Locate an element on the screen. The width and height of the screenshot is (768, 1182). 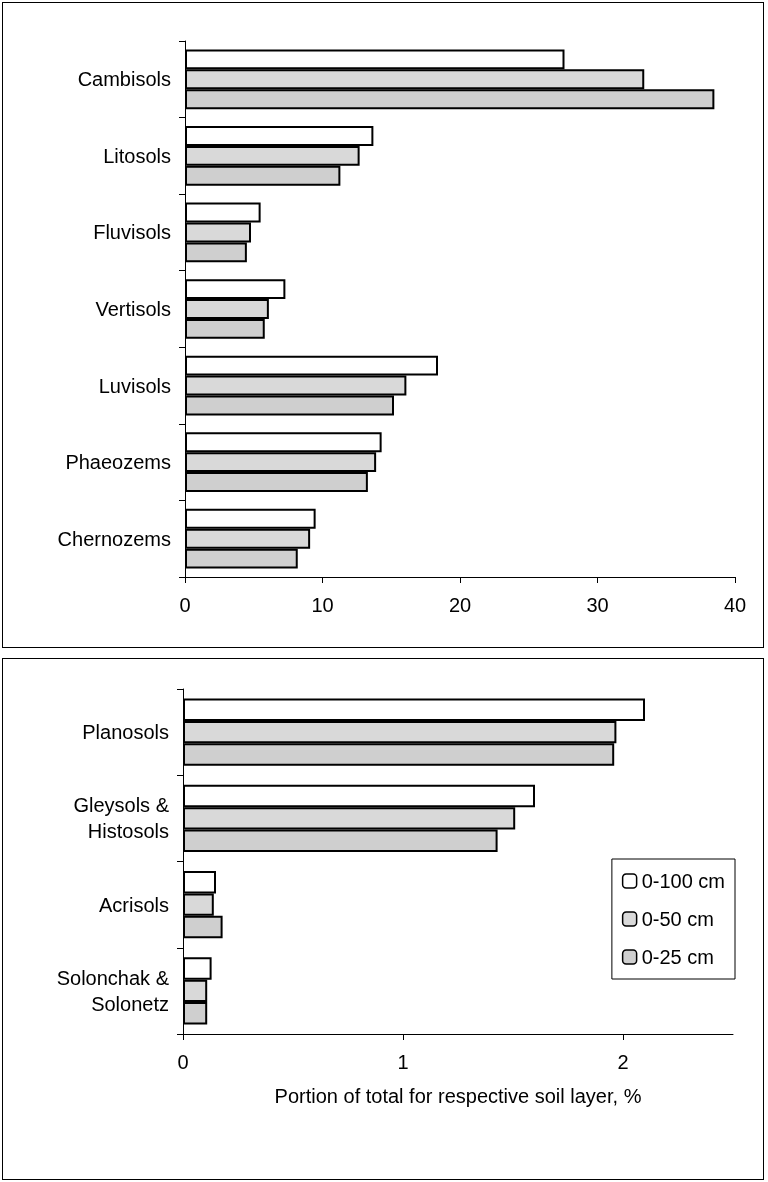
x-tick-label: 10 is located at coordinates (322, 605).